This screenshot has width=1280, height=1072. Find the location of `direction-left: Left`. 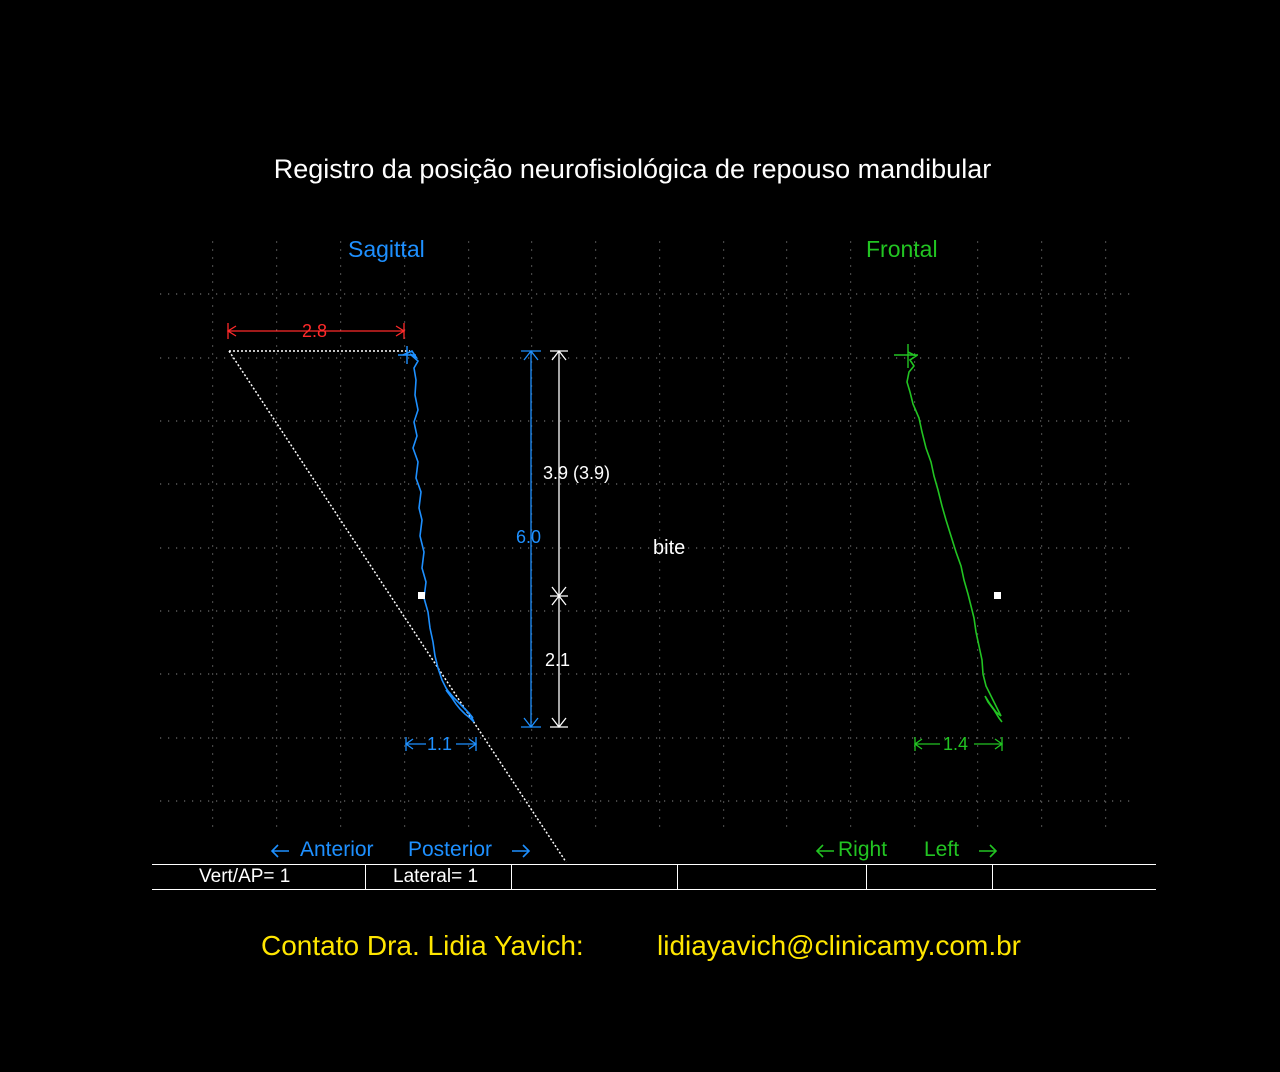

direction-left: Left is located at coordinates (942, 849).